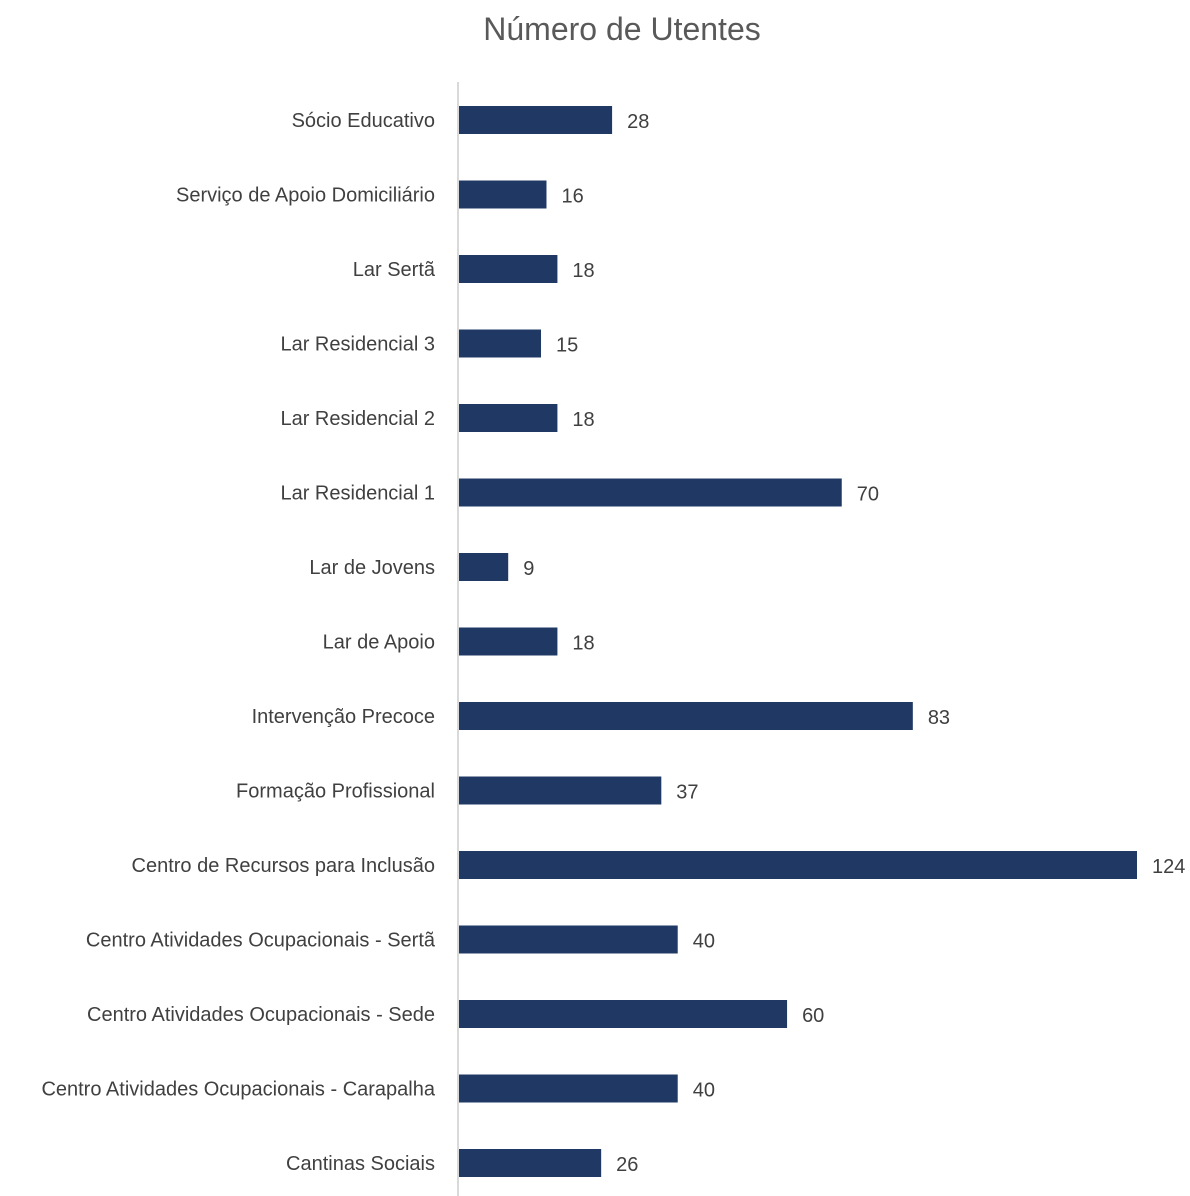 Image resolution: width=1190 pixels, height=1196 pixels. Describe the element at coordinates (379, 643) in the screenshot. I see `category-label: Lar de Apoio` at that location.